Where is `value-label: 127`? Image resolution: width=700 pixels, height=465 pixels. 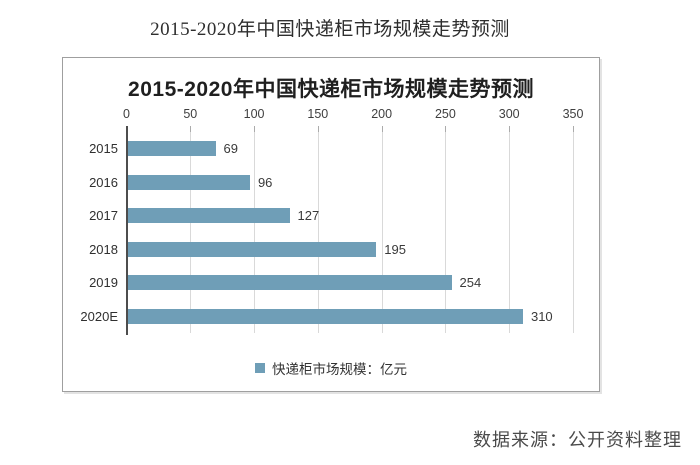 value-label: 127 is located at coordinates (308, 216).